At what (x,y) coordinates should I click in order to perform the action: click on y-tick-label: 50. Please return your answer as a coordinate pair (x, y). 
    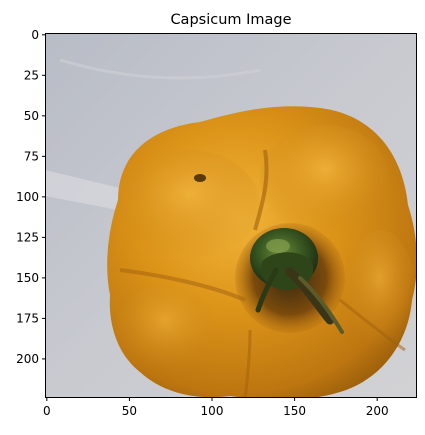
    Looking at the image, I should click on (31, 116).